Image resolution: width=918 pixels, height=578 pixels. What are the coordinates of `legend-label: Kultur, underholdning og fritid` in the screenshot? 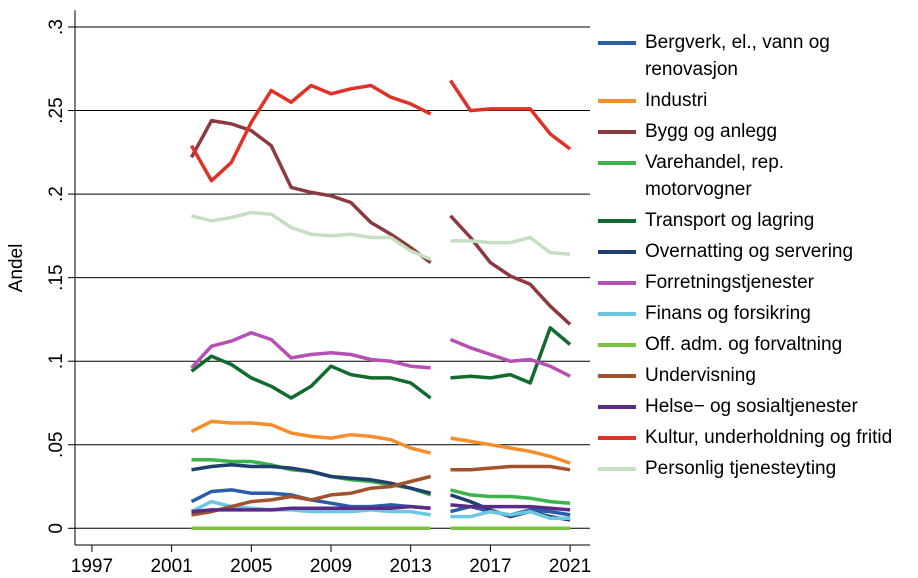 It's located at (769, 437).